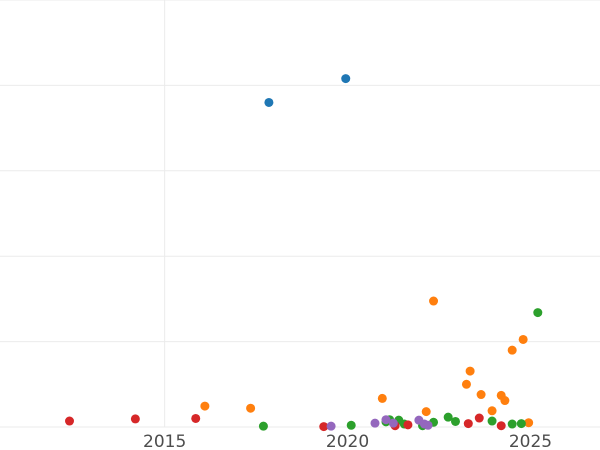  Describe the element at coordinates (164, 441) in the screenshot. I see `x-tick-label: 2015` at that location.